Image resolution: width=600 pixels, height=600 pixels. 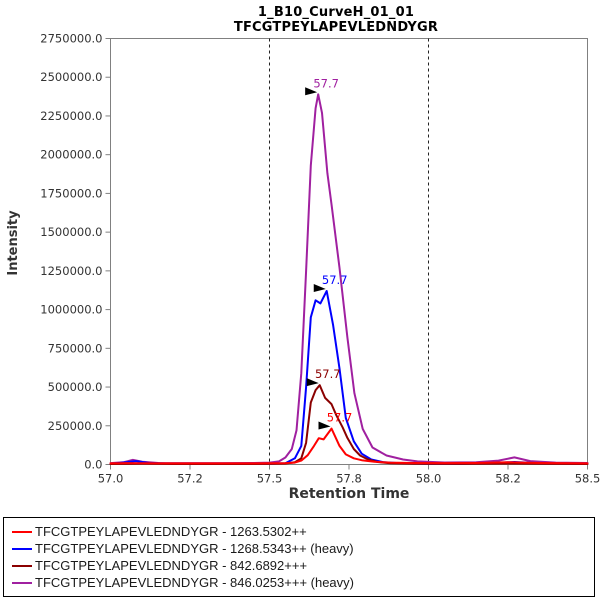 What do you see at coordinates (22, 565) in the screenshot?
I see `legend-line-swatch-darkred` at bounding box center [22, 565].